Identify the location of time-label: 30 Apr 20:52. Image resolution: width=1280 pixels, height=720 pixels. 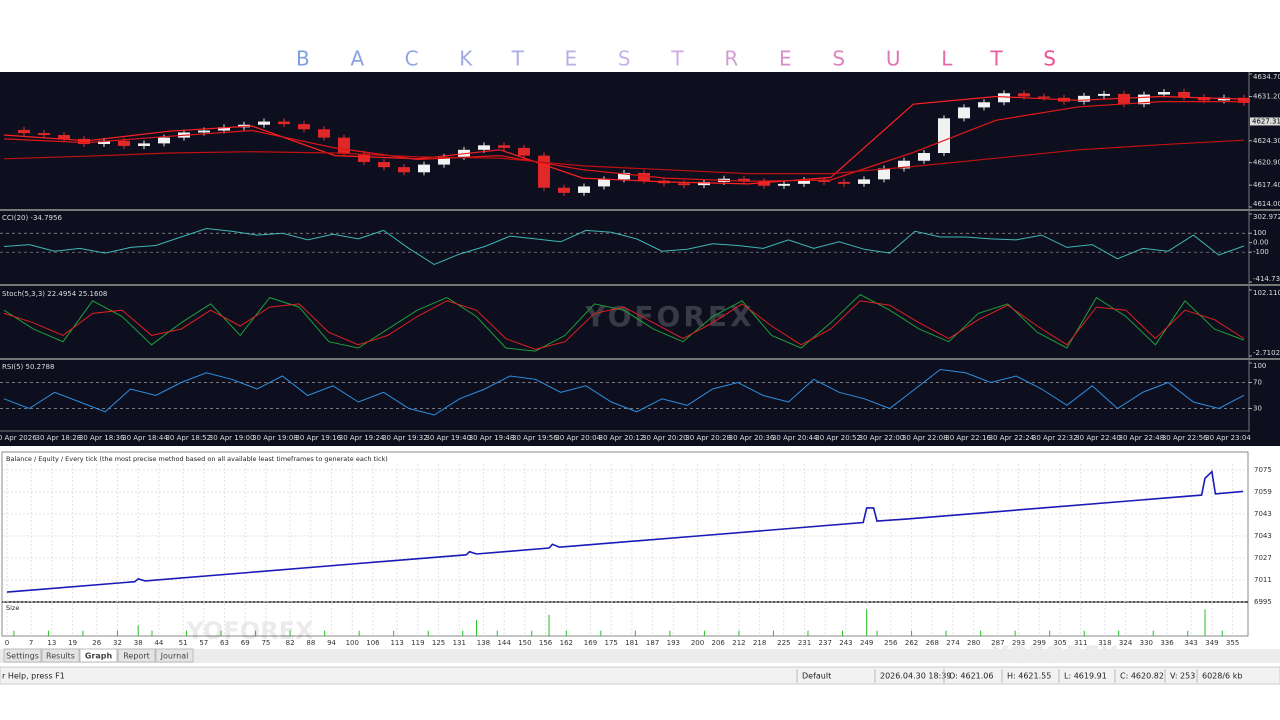
(838, 438).